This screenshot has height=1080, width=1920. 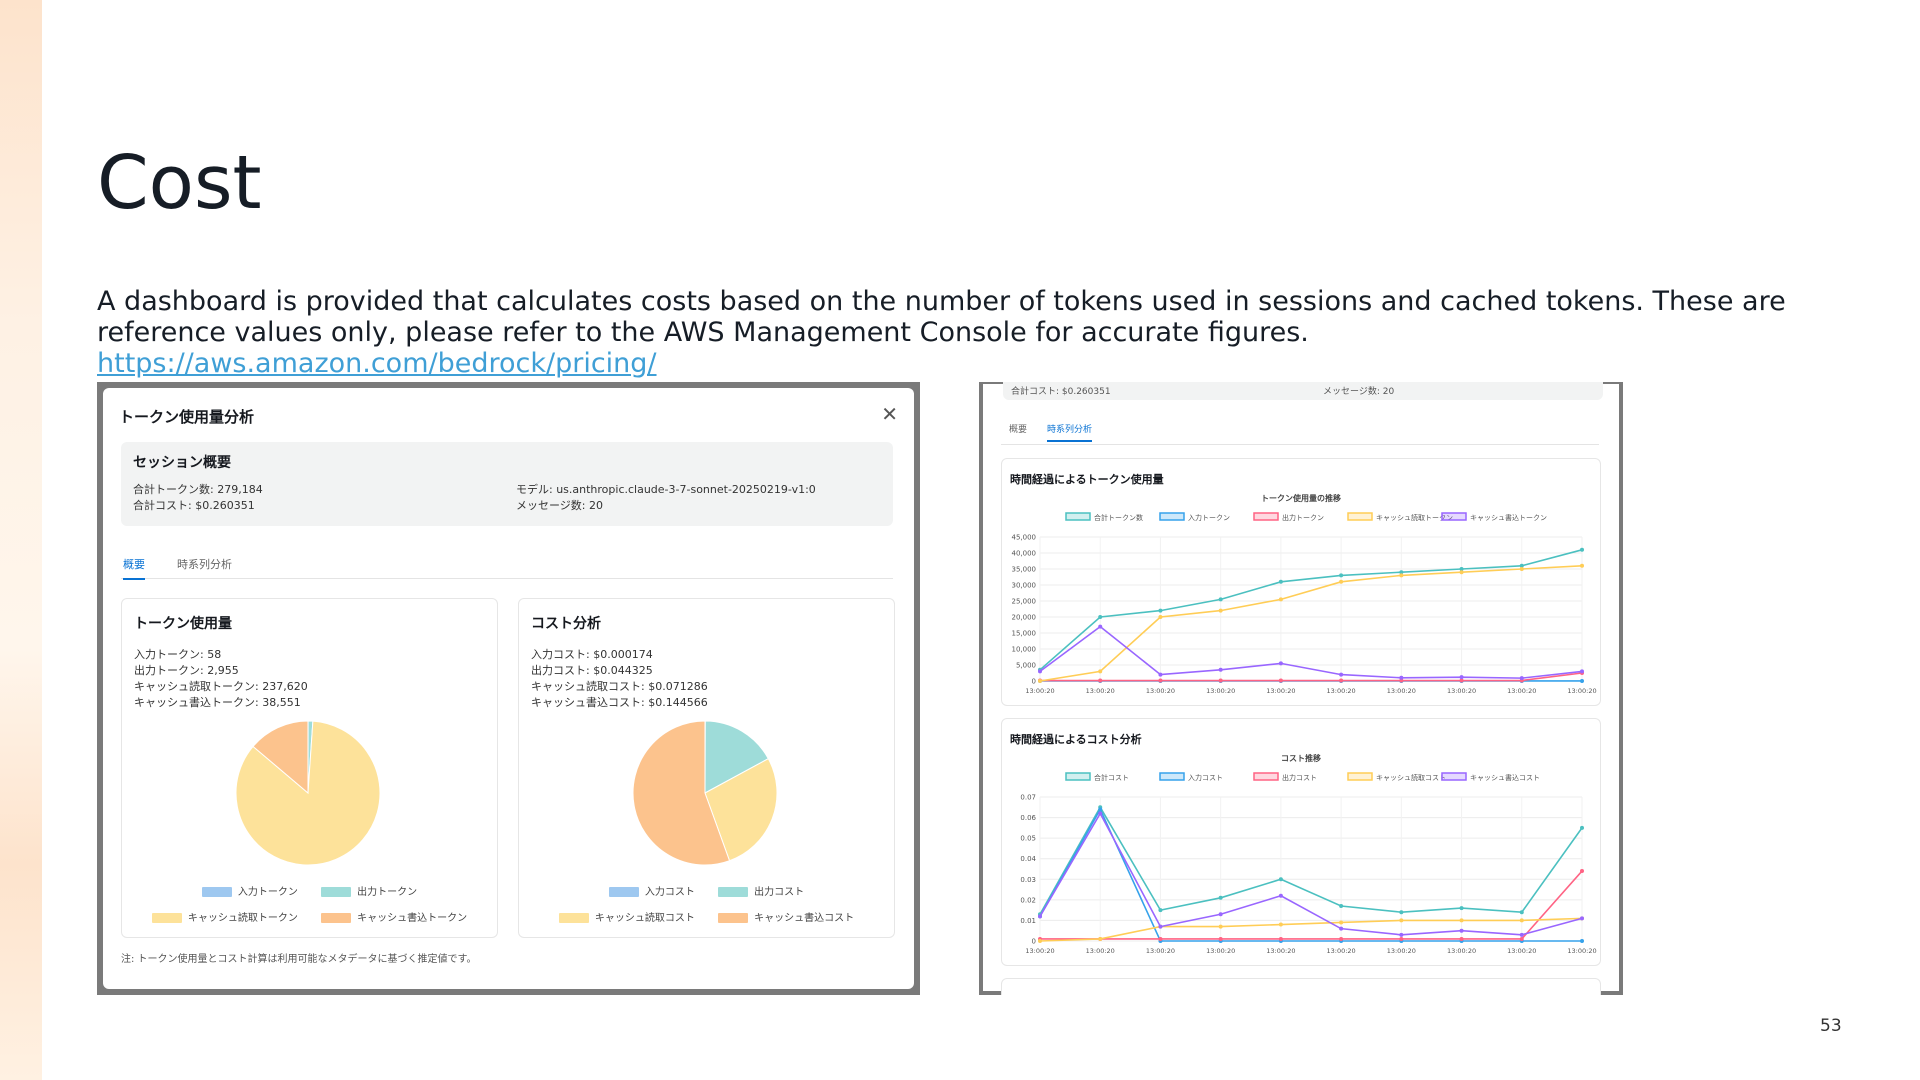 I want to click on cache-read-cost: キャッシュ読取コスト: $0.071286, so click(x=619, y=686).